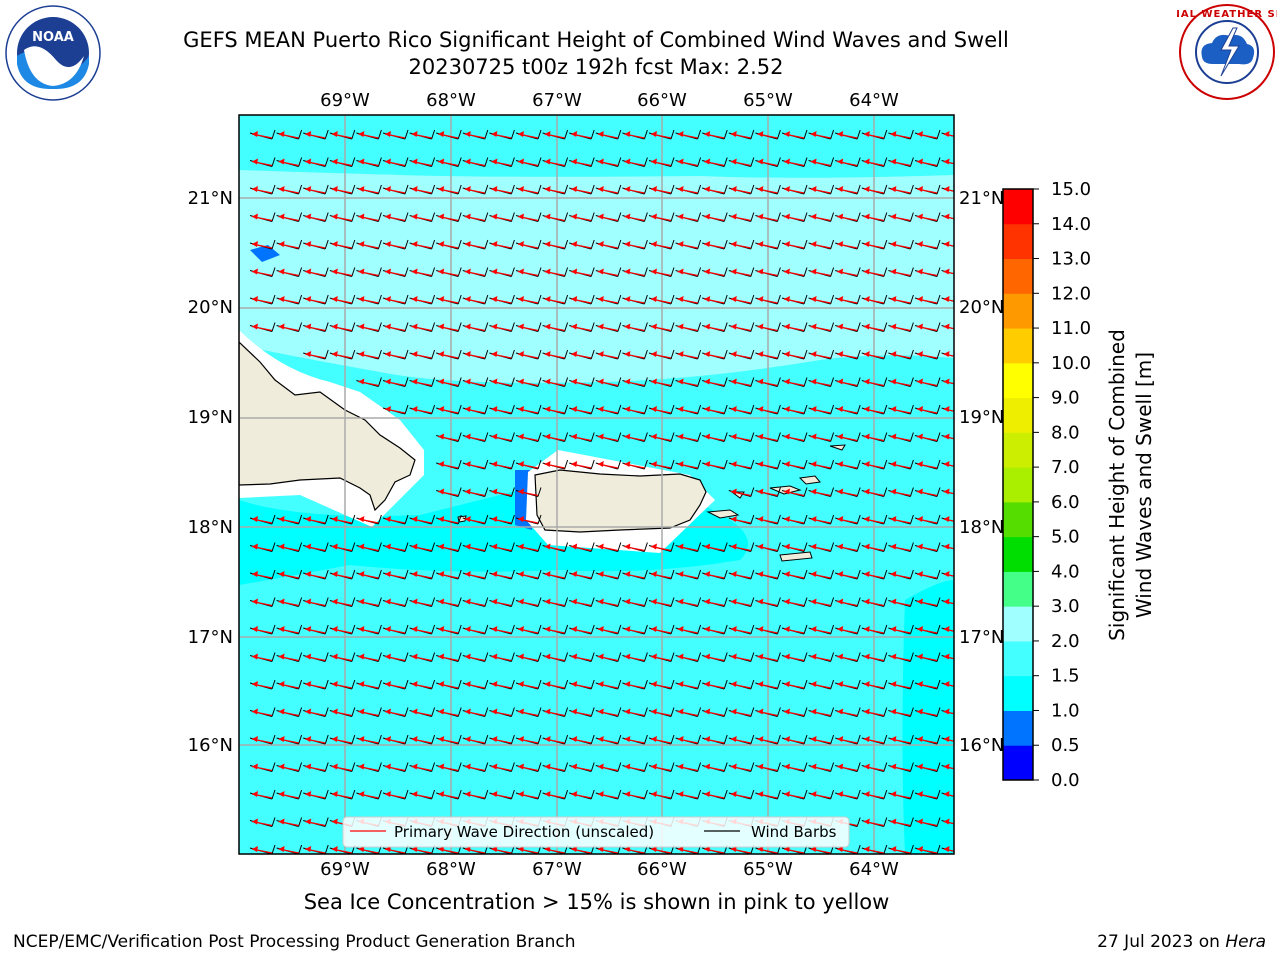 This screenshot has height=960, width=1280. Describe the element at coordinates (345, 869) in the screenshot. I see `lon-label: 69°W` at that location.